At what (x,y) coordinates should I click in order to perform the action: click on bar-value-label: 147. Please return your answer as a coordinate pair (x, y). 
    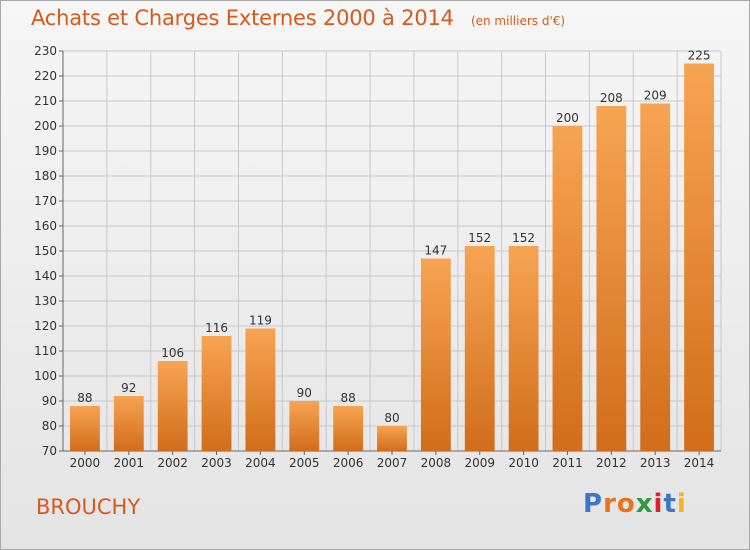
    Looking at the image, I should click on (435, 251).